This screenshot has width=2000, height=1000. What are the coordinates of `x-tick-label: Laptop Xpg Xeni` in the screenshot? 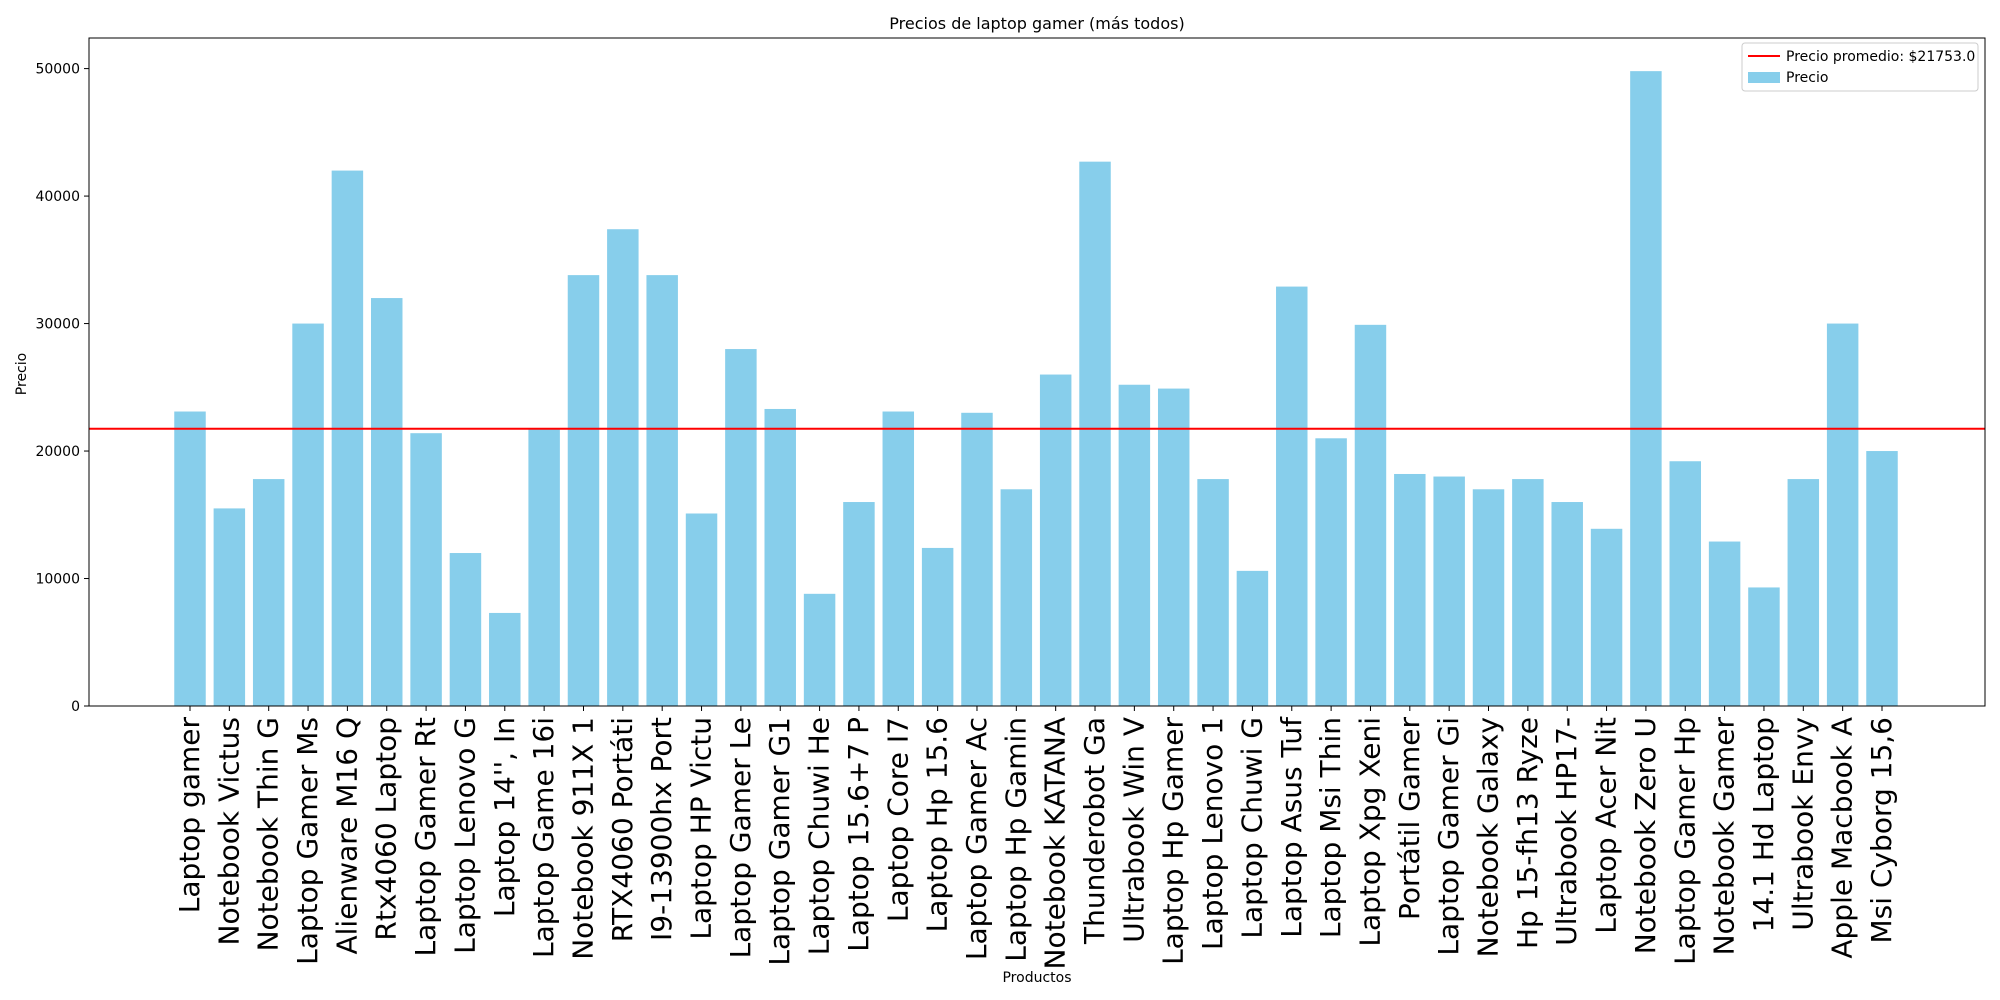 It's located at (1369, 832).